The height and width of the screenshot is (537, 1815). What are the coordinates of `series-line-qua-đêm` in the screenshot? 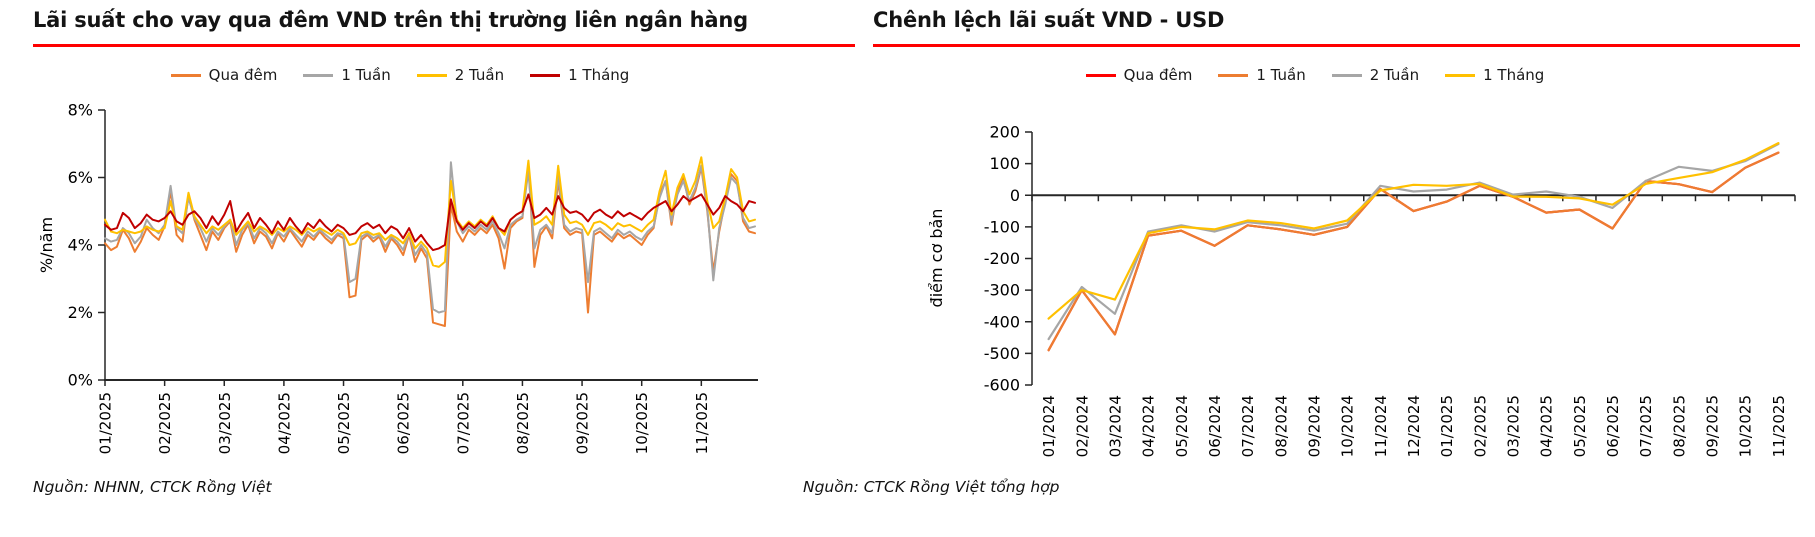 It's located at (430, 245).